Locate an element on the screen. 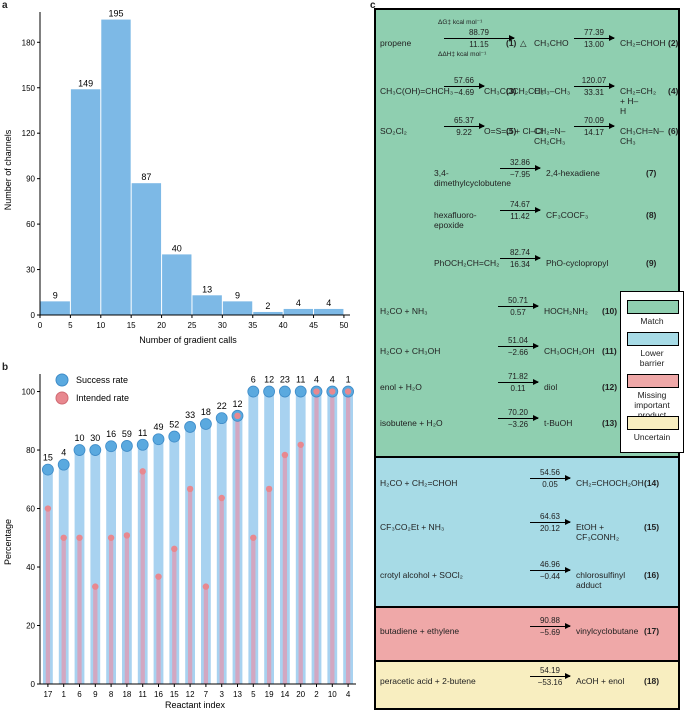  reaction-energy-value: 0.57 is located at coordinates (518, 312).